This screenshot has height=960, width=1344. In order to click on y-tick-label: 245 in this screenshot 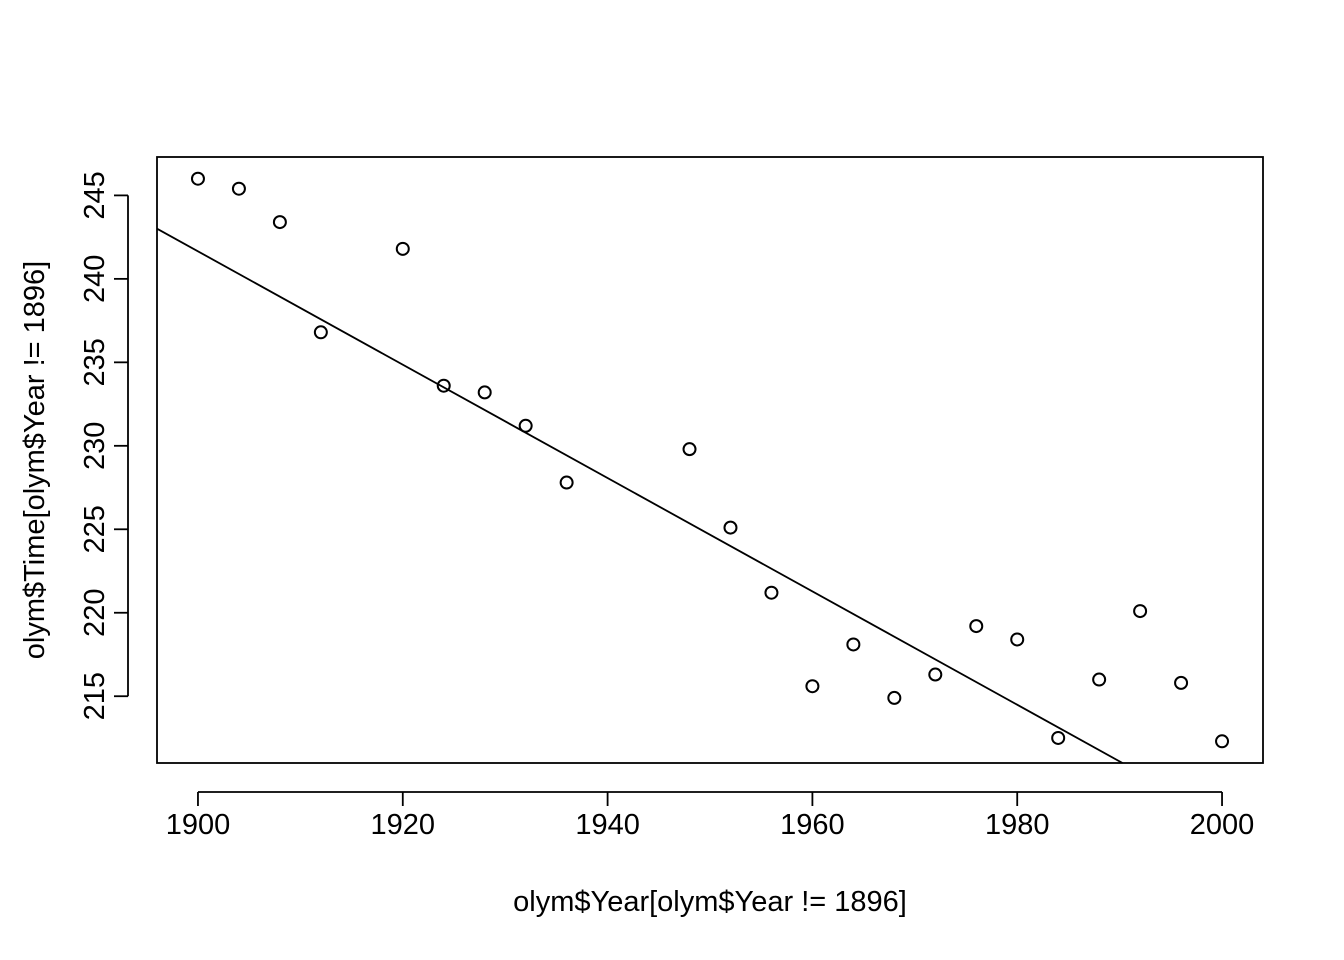, I will do `click(95, 195)`.